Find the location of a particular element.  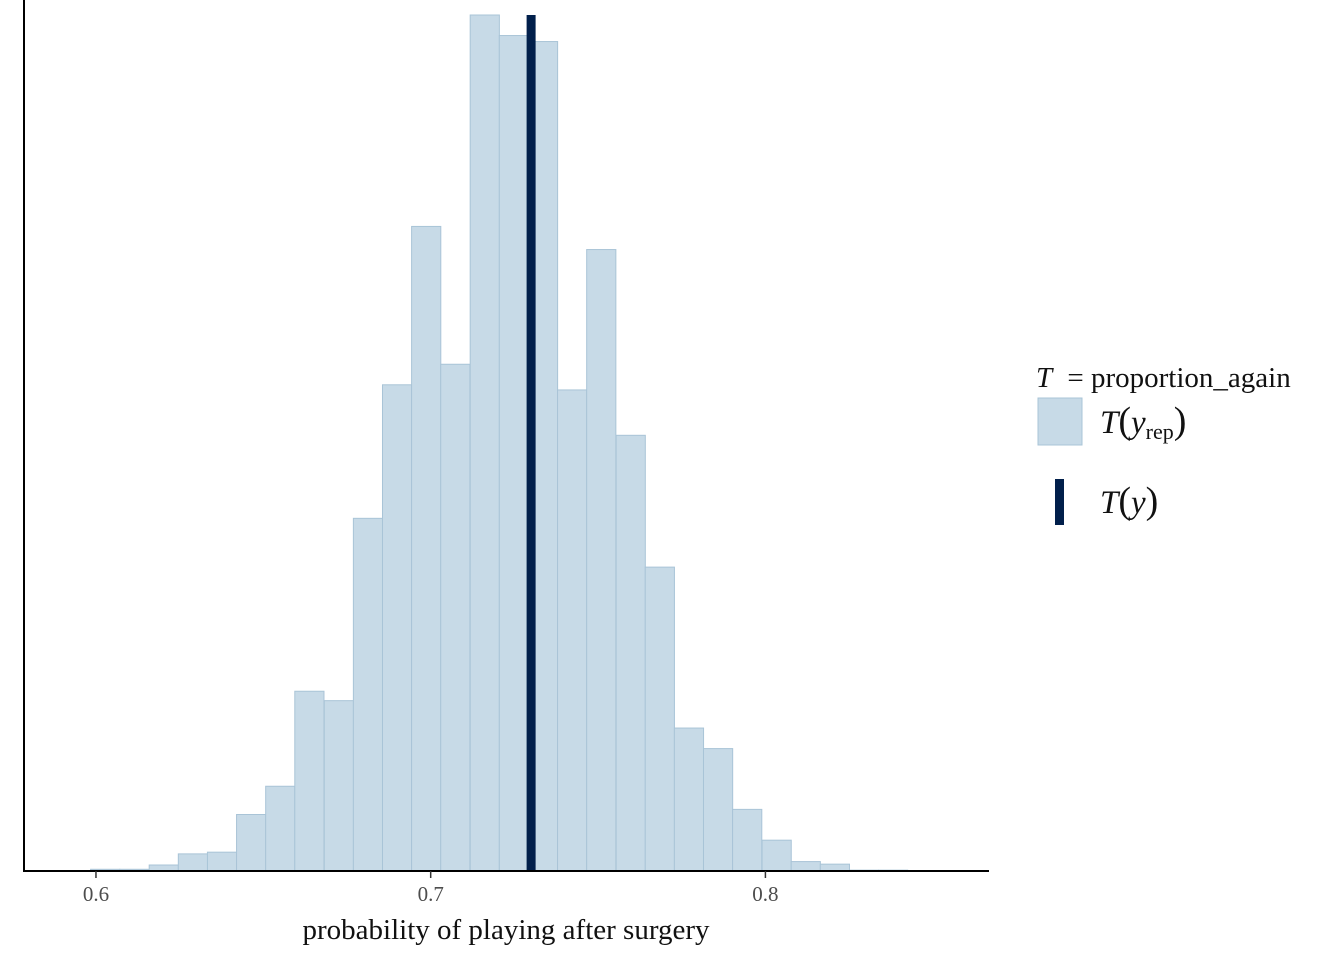

legend: T = proportion_again T(yrep) T(y) is located at coordinates (1163, 443).